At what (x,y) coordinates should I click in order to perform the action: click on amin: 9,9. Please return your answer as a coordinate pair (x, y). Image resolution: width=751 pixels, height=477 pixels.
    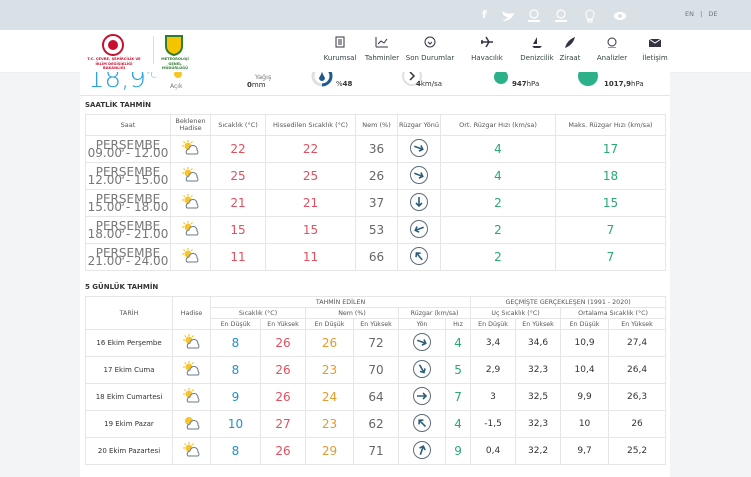
    Looking at the image, I should click on (585, 397).